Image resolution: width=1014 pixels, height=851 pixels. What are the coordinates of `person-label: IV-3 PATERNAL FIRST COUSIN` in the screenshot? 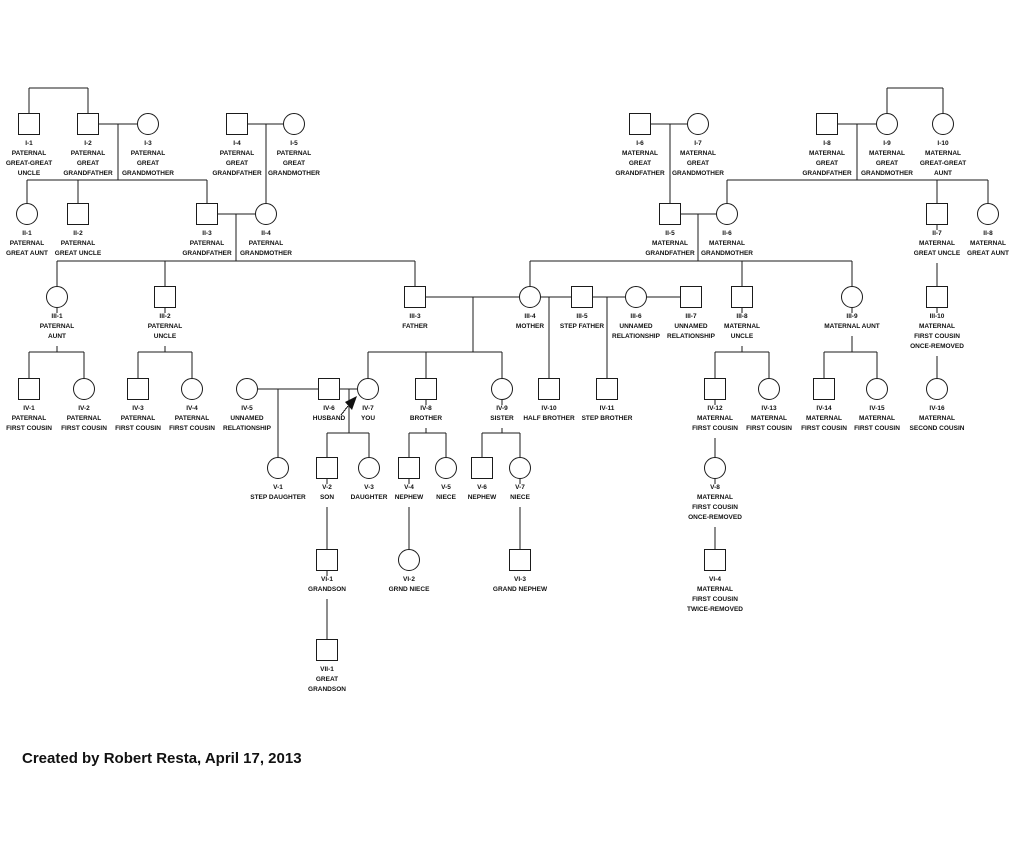 It's located at (138, 418).